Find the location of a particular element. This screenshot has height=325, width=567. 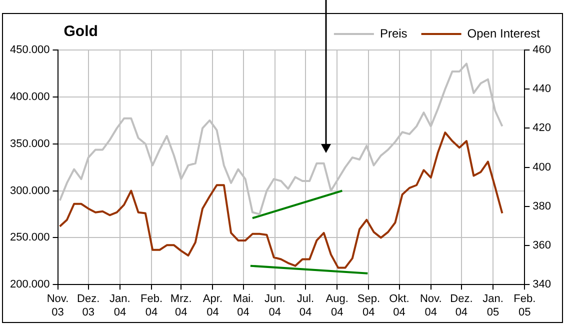

x-tick-label: Dez. 04 is located at coordinates (461, 305).